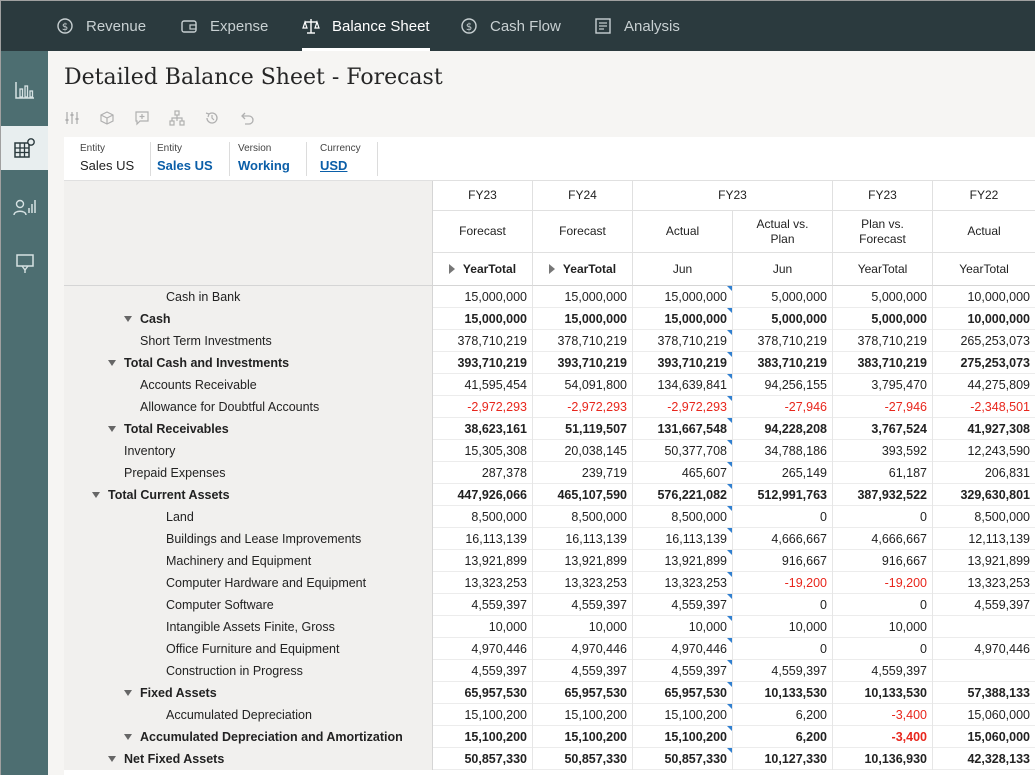 The image size is (1035, 775). Describe the element at coordinates (783, 451) in the screenshot. I see `data-cell: 34,788,186` at that location.